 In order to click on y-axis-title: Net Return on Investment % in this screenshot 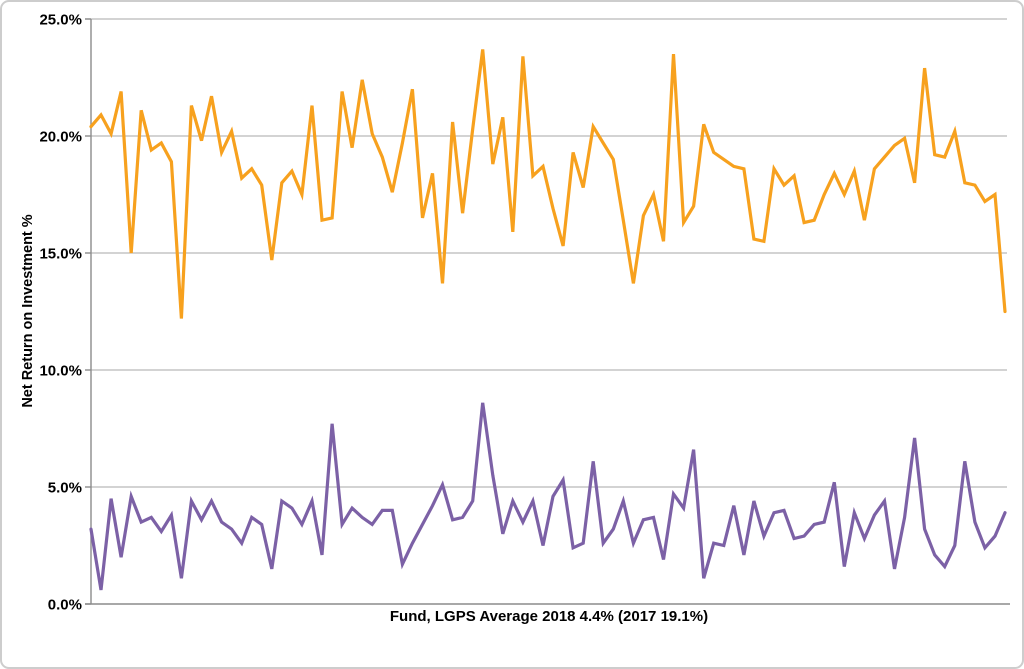, I will do `click(28, 311)`.